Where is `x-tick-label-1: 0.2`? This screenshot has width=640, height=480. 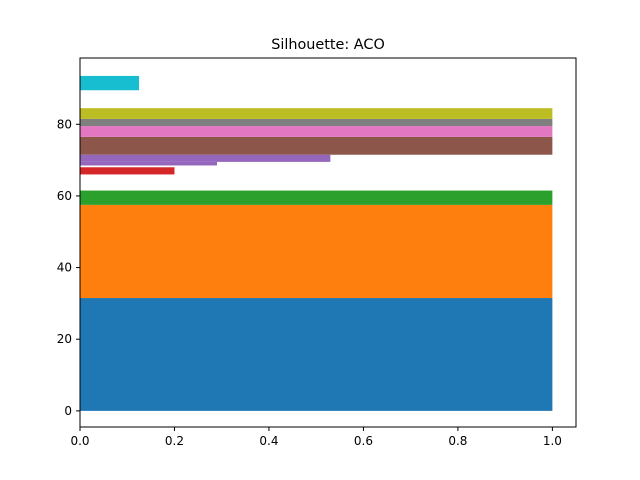
x-tick-label-1: 0.2 is located at coordinates (174, 441).